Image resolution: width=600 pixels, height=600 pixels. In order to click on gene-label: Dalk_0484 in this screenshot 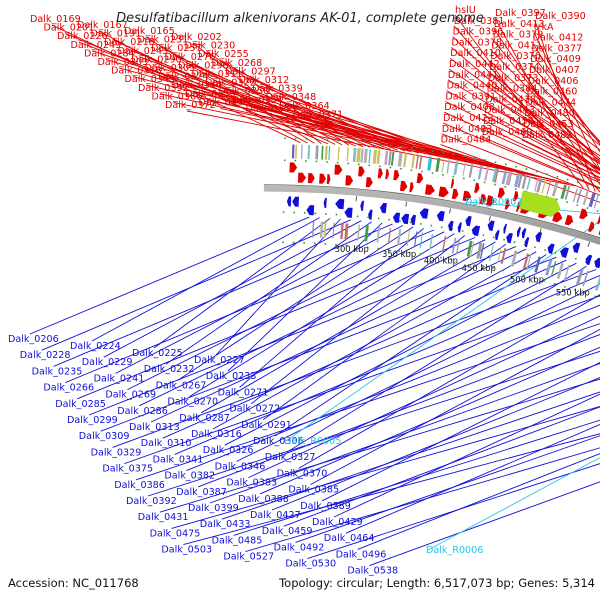, I will do `click(466, 140)`.